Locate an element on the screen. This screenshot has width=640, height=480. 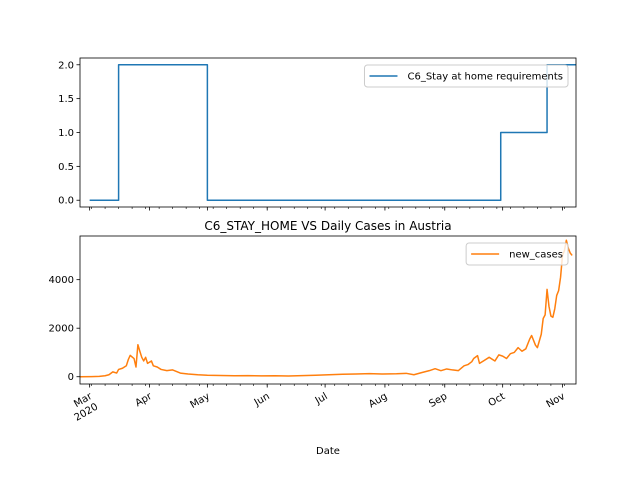
top-legend-box is located at coordinates (466, 76).